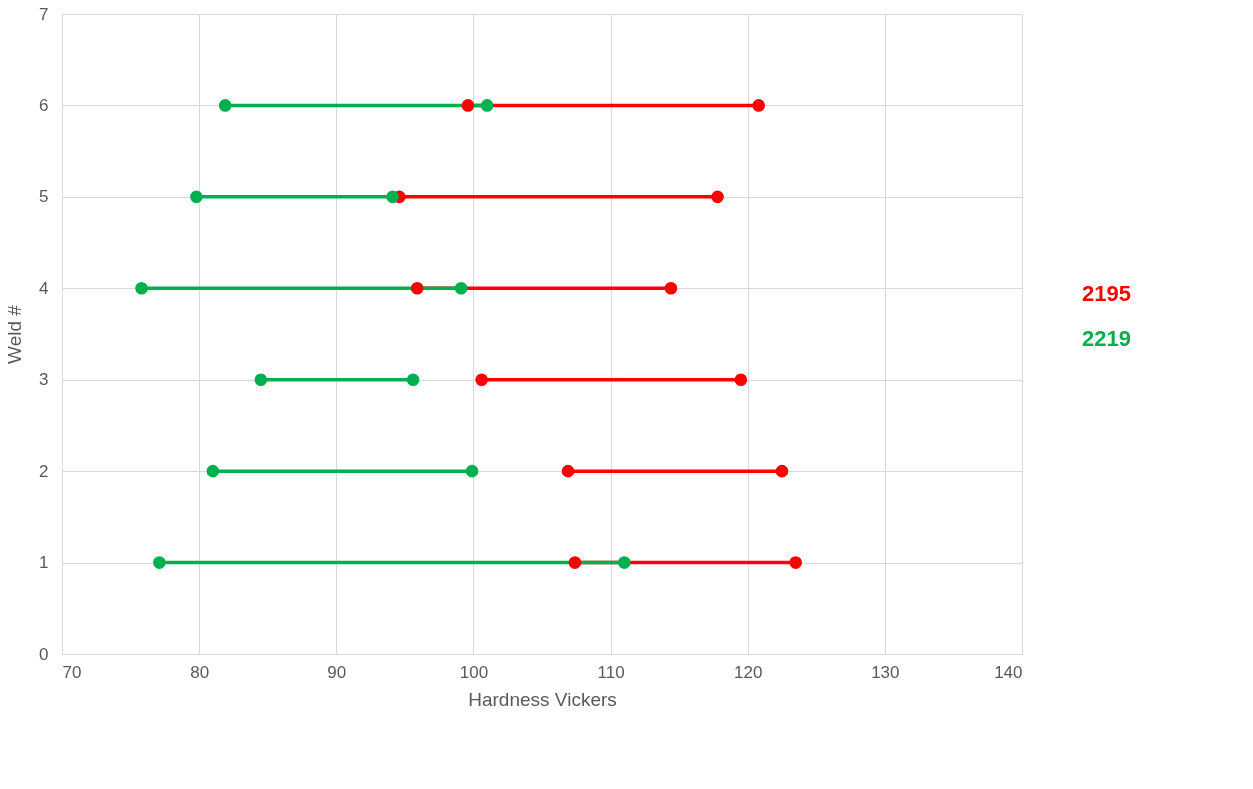 The image size is (1253, 789). What do you see at coordinates (44, 288) in the screenshot?
I see `y-tick-label: 4` at bounding box center [44, 288].